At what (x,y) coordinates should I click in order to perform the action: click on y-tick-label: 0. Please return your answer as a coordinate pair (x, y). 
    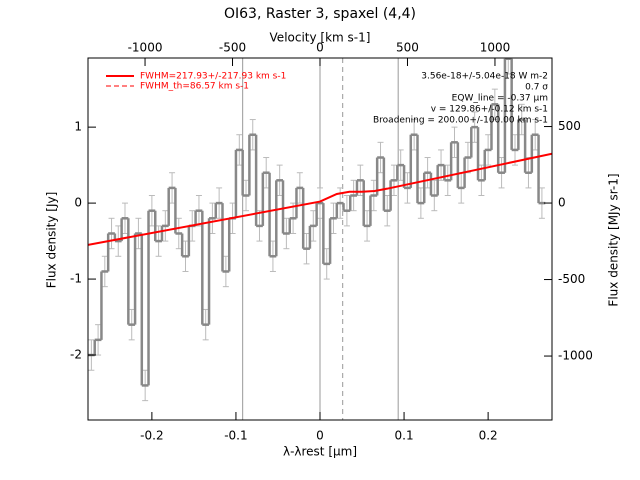
    Looking at the image, I should click on (78, 203).